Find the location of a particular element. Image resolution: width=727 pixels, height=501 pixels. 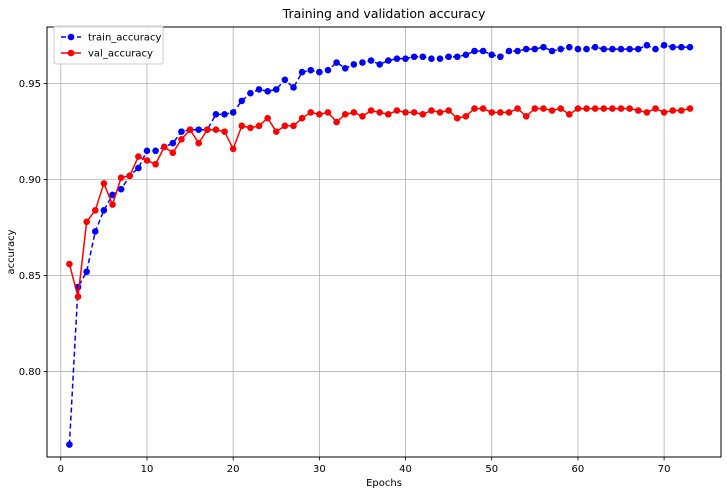

y-tick-label: 0.80 is located at coordinates (30, 372).